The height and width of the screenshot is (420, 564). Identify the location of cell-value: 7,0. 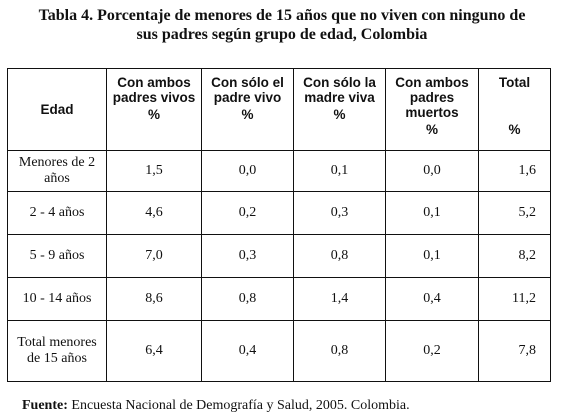
(154, 256).